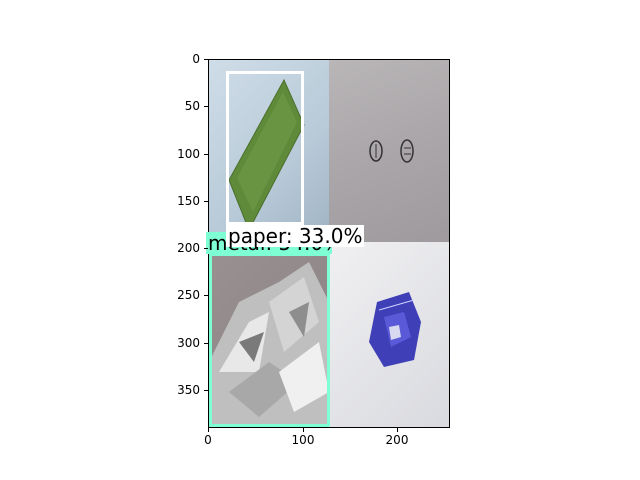 The width and height of the screenshot is (640, 480). Describe the element at coordinates (208, 440) in the screenshot. I see `x-tick-label: 0` at that location.